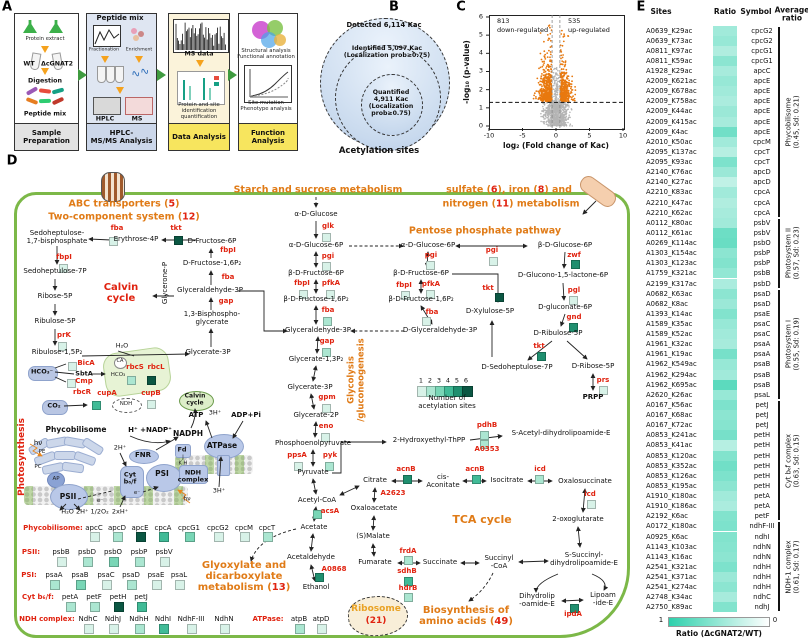 This screenshot has height=644, width=808. I want to click on label-h-nadp: H⁺ +NADP⁺, so click(150, 430).